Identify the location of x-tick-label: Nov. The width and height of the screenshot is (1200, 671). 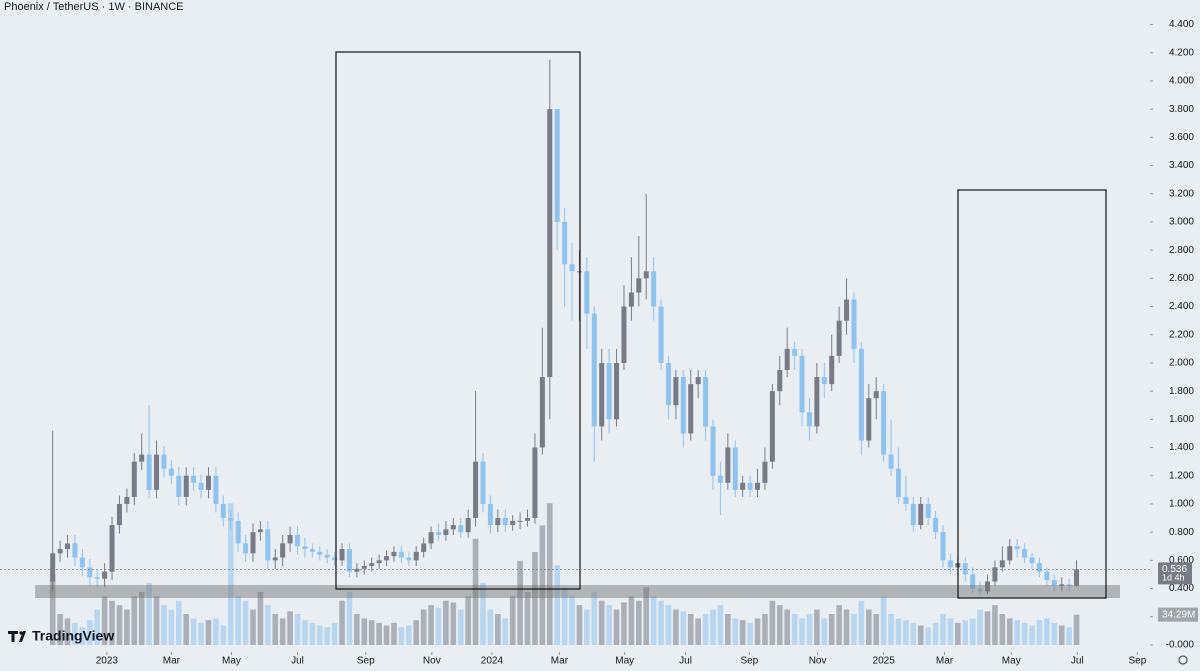
(818, 661).